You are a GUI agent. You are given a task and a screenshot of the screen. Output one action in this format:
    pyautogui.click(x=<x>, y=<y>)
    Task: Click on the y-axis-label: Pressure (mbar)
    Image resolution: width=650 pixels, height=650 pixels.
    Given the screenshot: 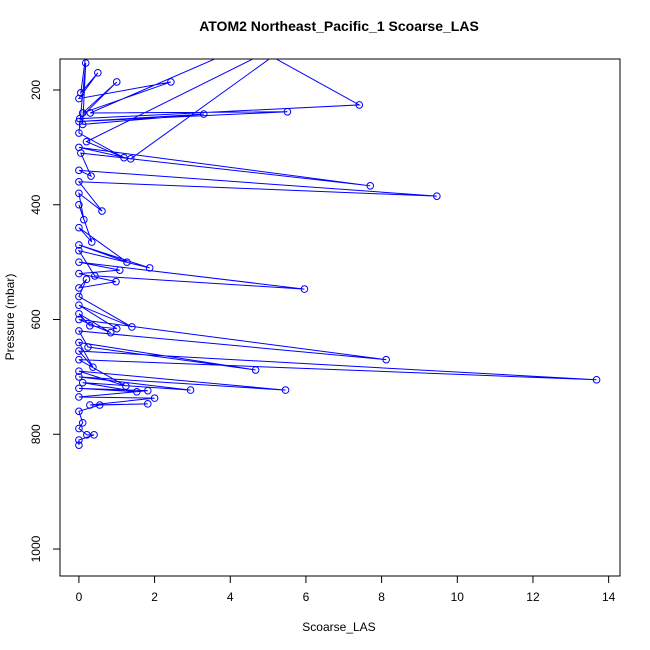 What is the action you would take?
    pyautogui.click(x=10, y=317)
    